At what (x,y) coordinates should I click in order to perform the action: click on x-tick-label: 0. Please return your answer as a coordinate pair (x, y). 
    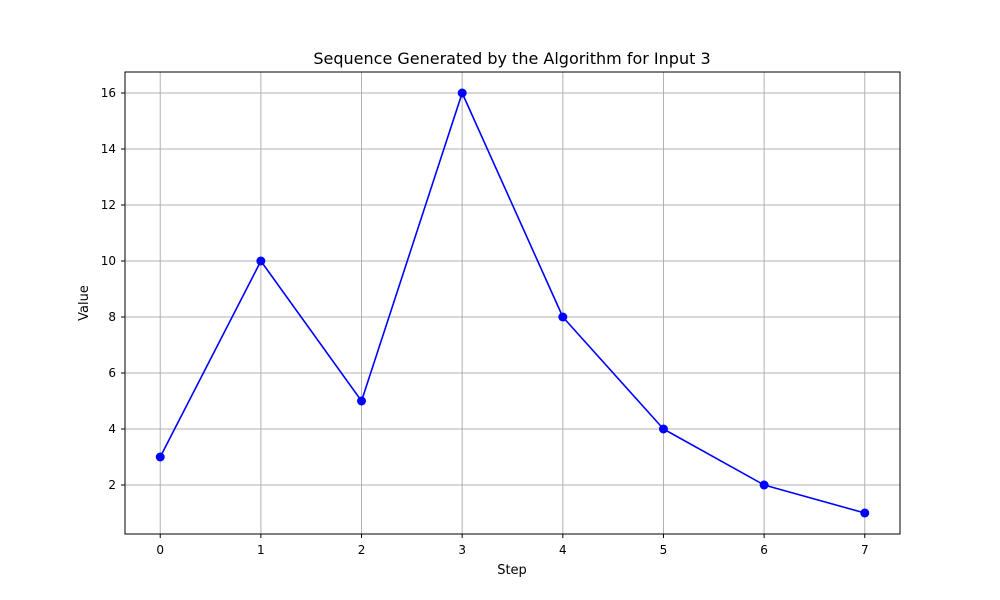
    Looking at the image, I should click on (160, 550).